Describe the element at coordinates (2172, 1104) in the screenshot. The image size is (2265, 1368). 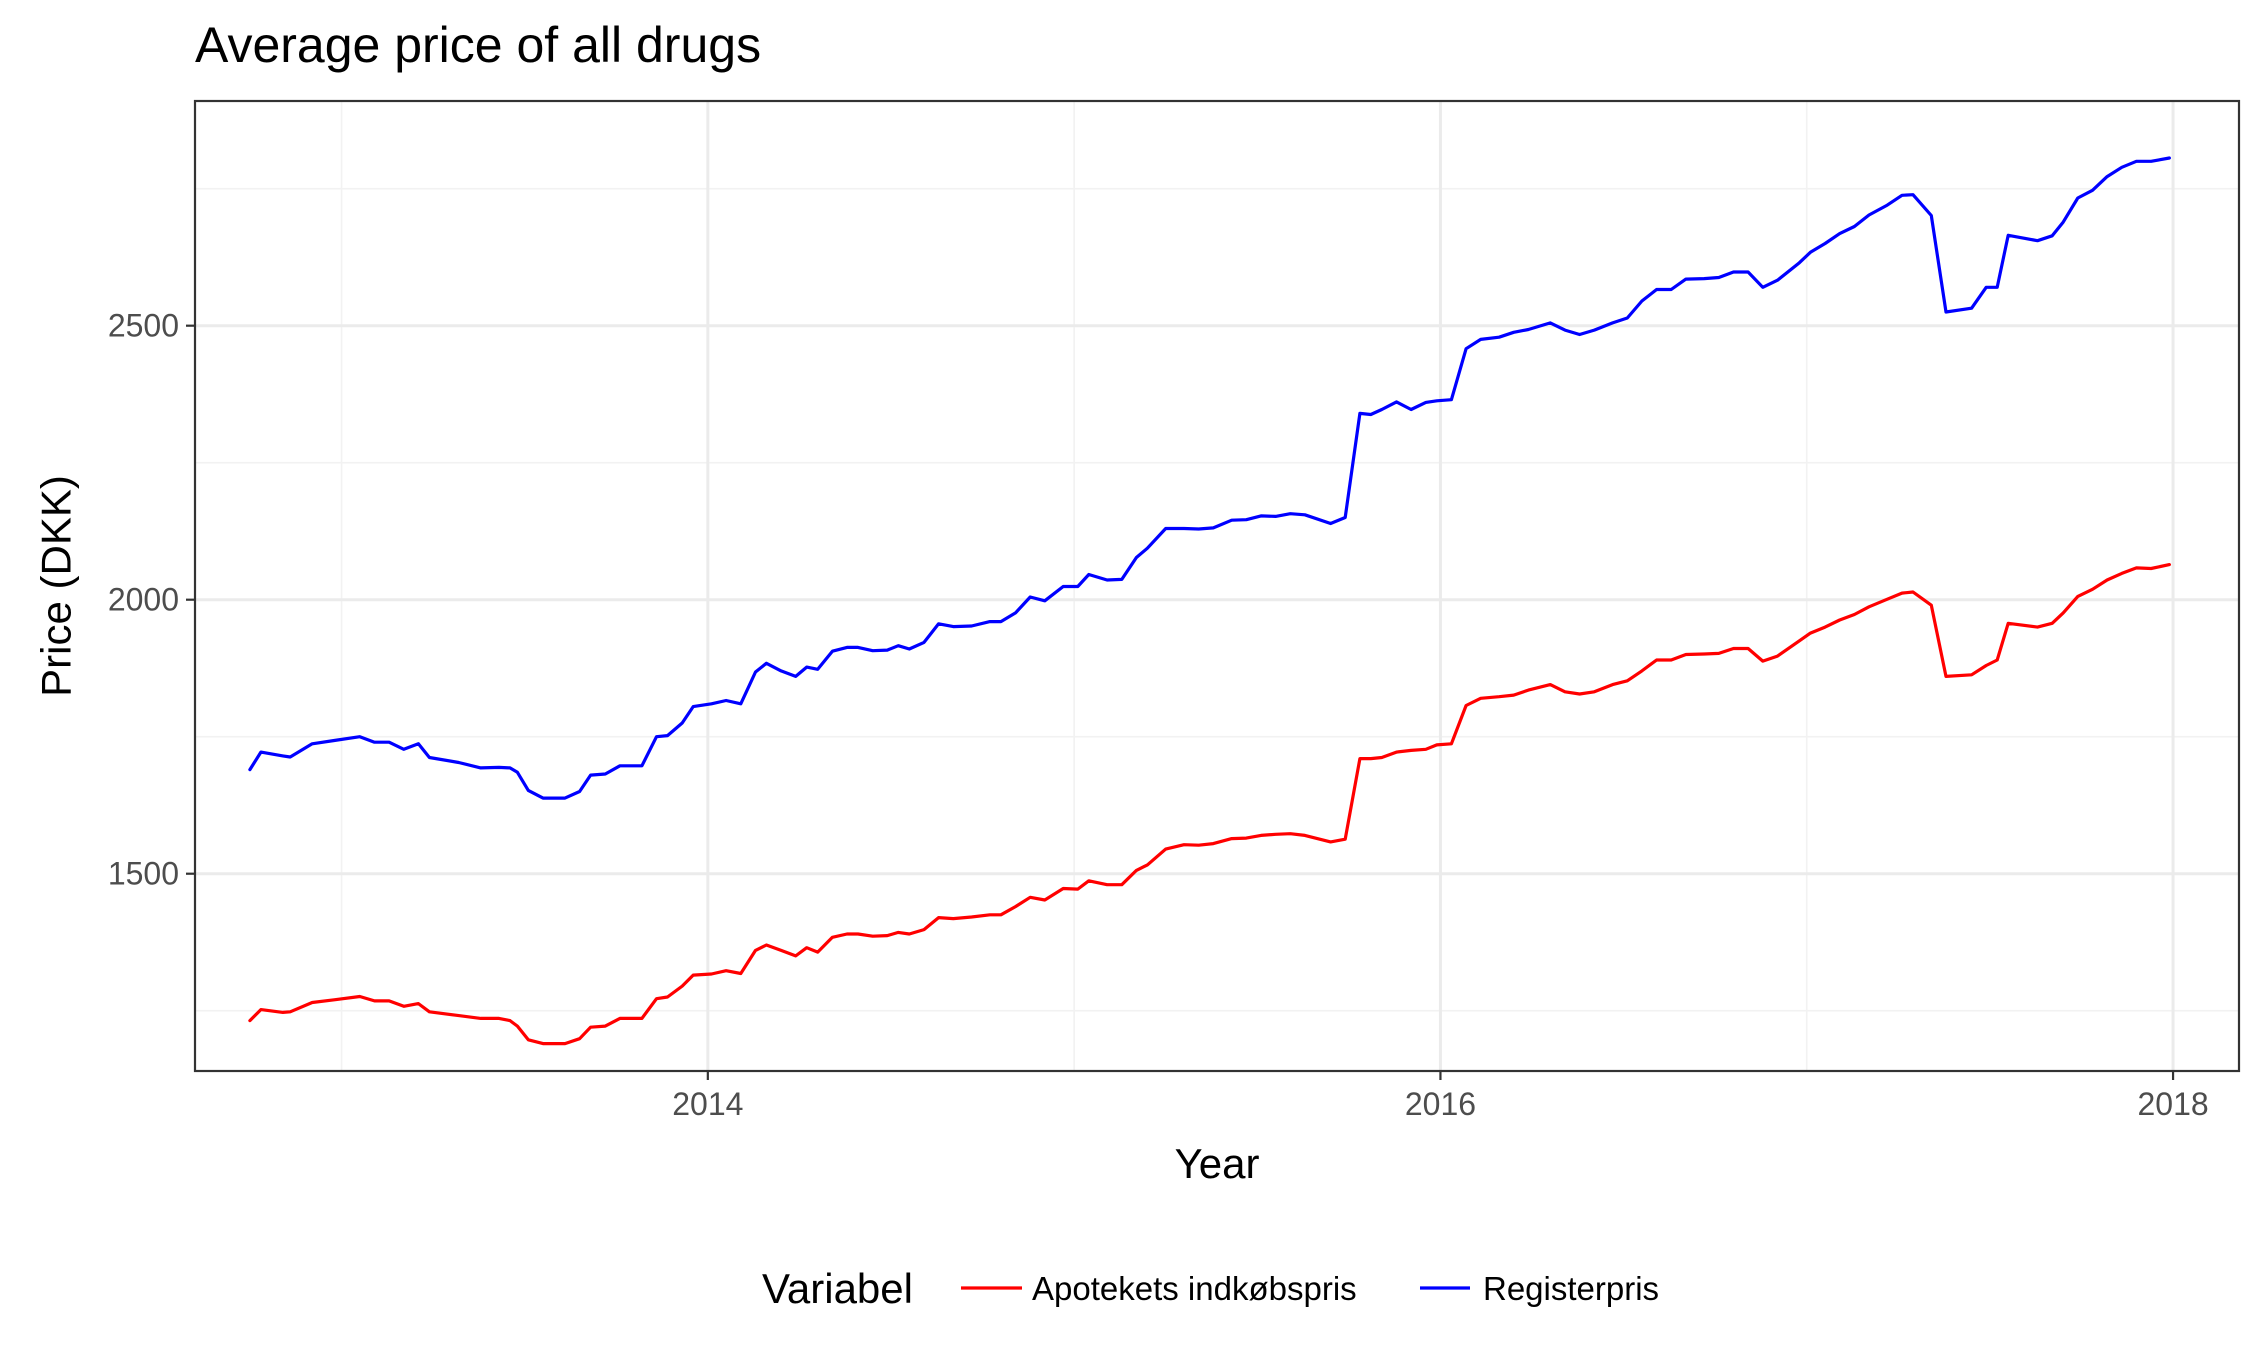
I see `x-tick-label: 2018` at that location.